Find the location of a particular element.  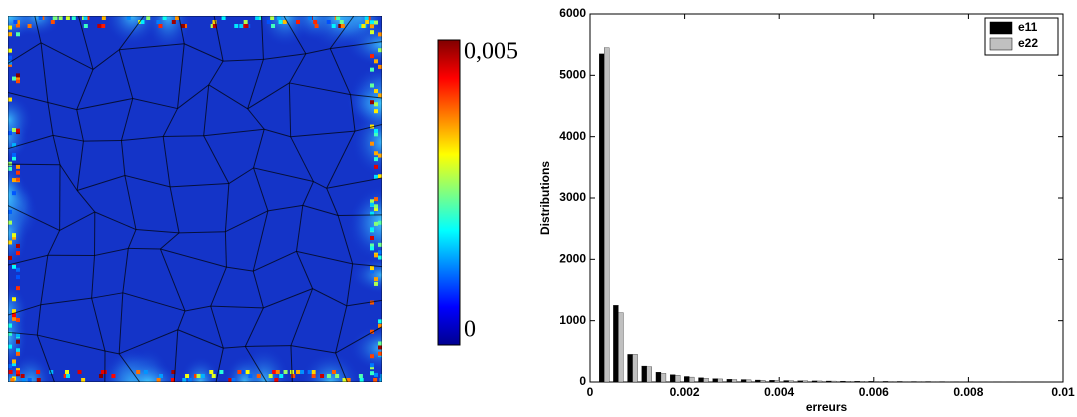

colorbar-tick-label: 0,005 is located at coordinates (491, 52).